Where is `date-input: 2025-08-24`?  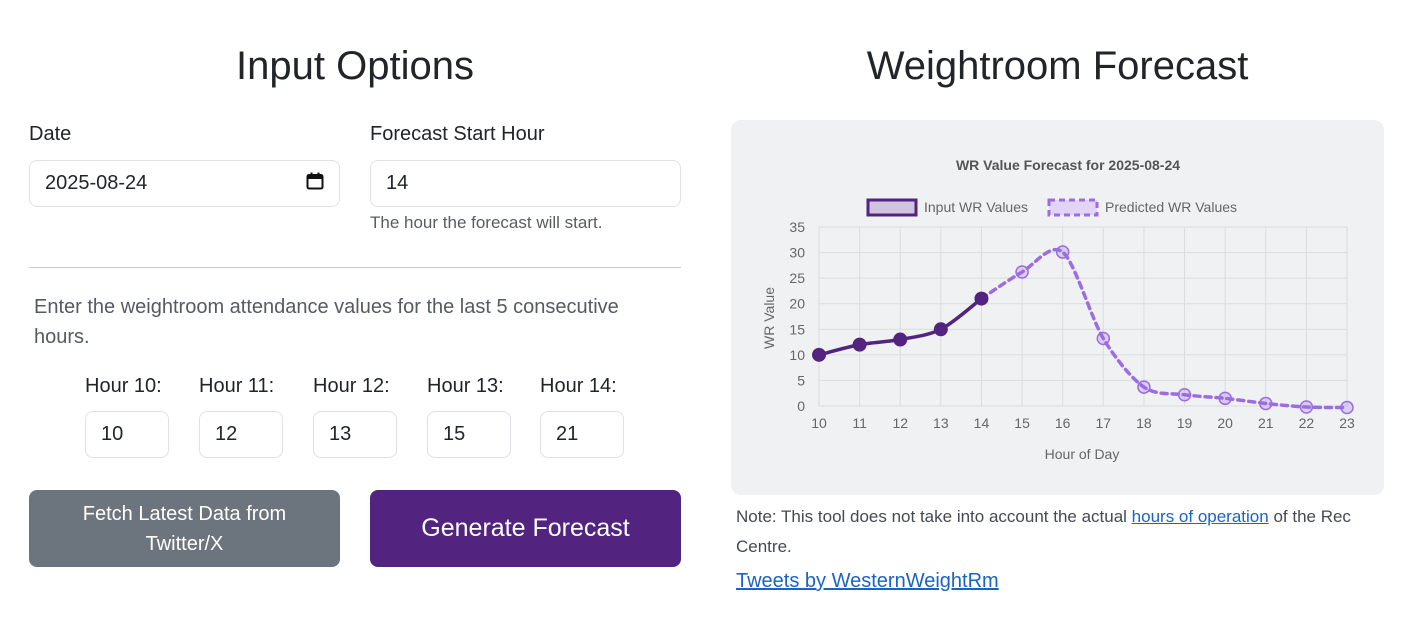
date-input: 2025-08-24 is located at coordinates (184, 183).